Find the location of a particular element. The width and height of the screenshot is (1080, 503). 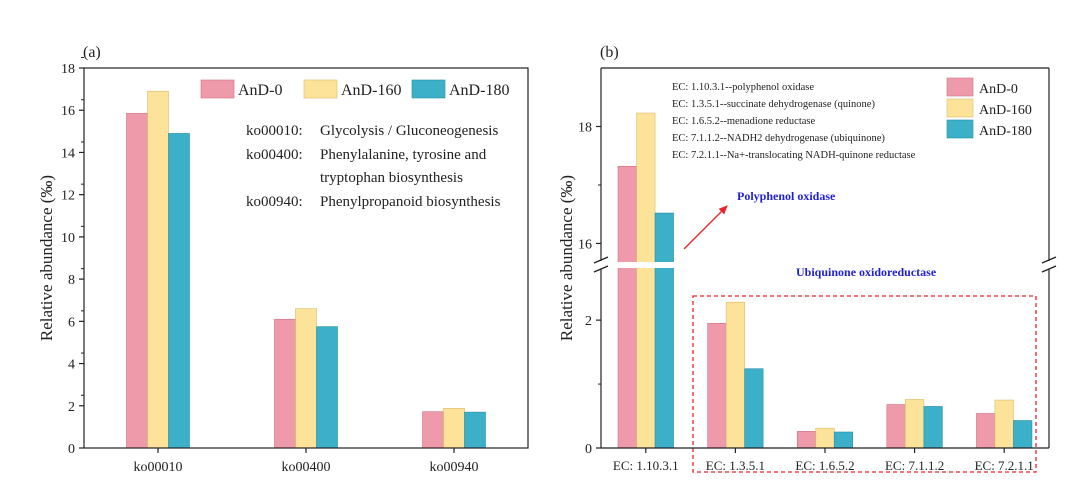

enzyme-note: EC: 1.10.3.1--polyphenol oxidase is located at coordinates (743, 87).